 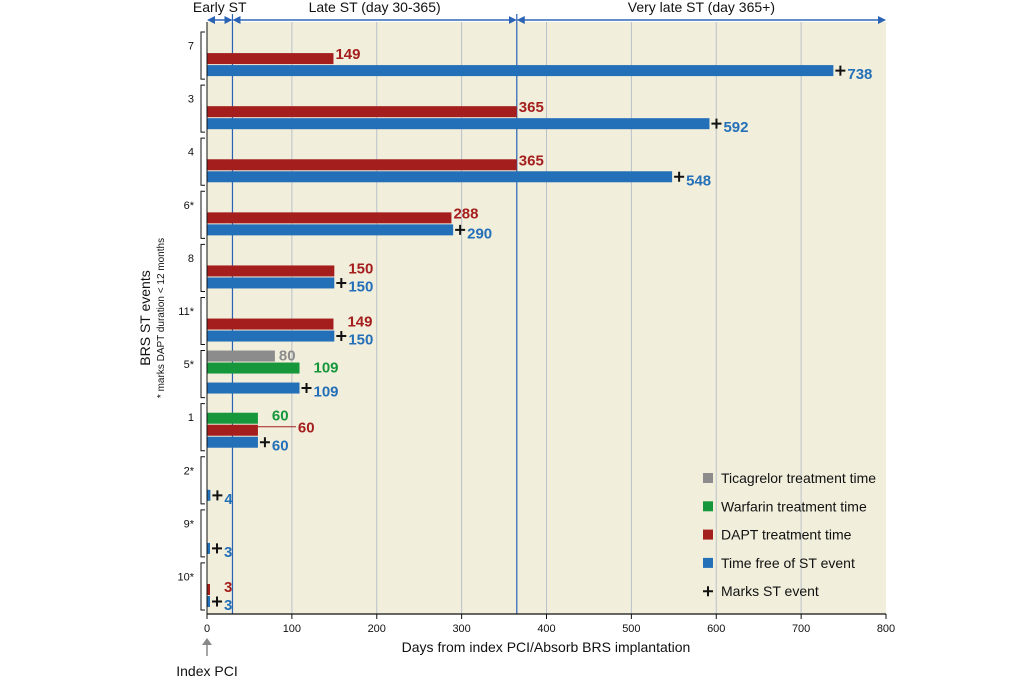 What do you see at coordinates (209, 495) in the screenshot?
I see `bar-case-2star-free` at bounding box center [209, 495].